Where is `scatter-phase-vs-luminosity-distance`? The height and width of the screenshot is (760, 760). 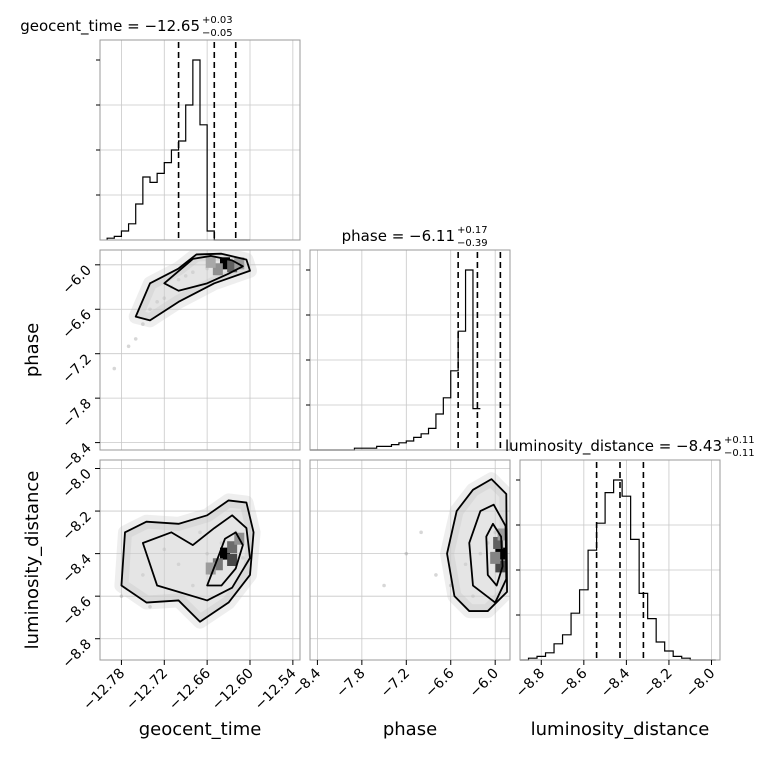
scatter-phase-vs-luminosity-distance is located at coordinates (446, 545).